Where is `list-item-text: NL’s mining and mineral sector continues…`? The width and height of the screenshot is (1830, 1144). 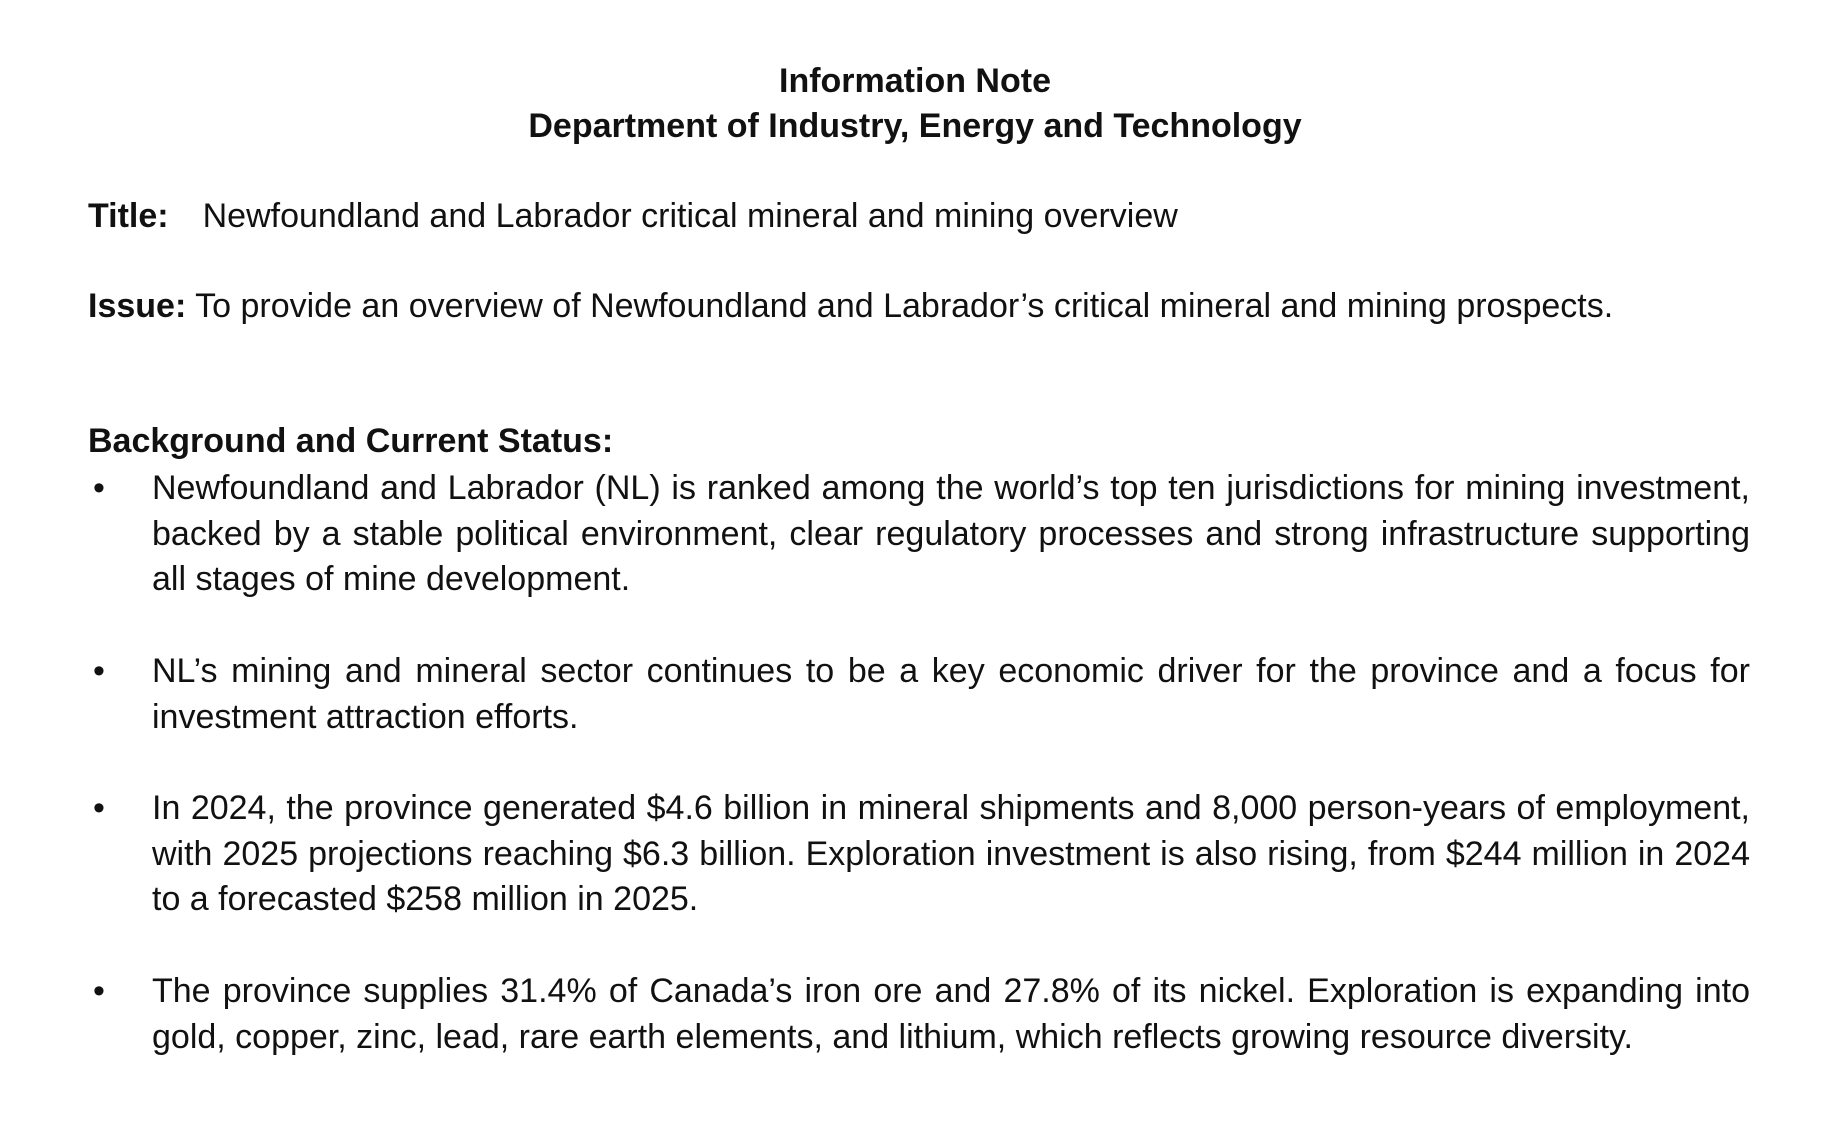 list-item-text: NL’s mining and mineral sector continues… is located at coordinates (951, 694).